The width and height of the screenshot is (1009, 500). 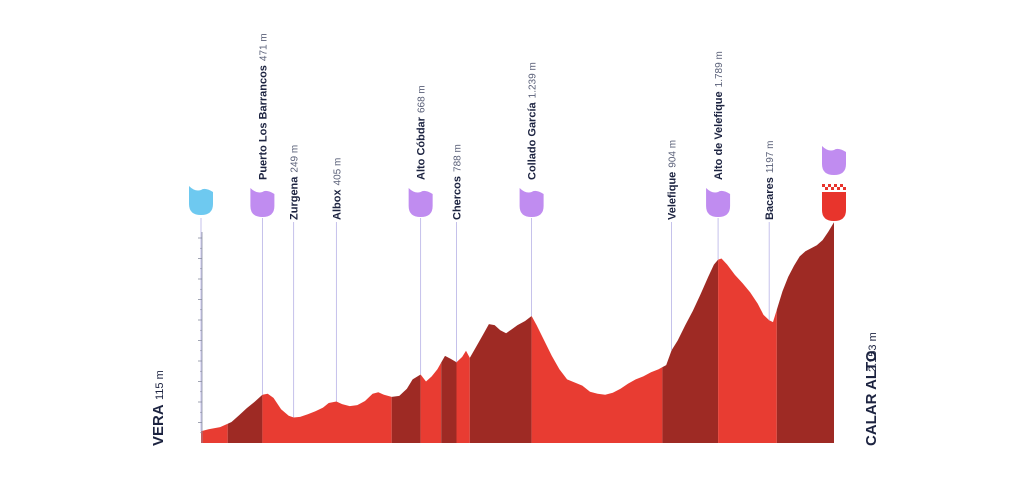 I want to click on waypoint-altitude: 405 m, so click(x=337, y=172).